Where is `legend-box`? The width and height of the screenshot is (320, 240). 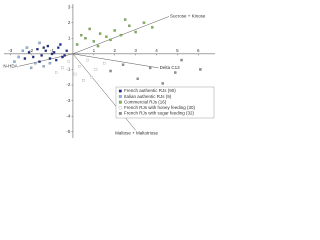 legend-box is located at coordinates (165, 102).